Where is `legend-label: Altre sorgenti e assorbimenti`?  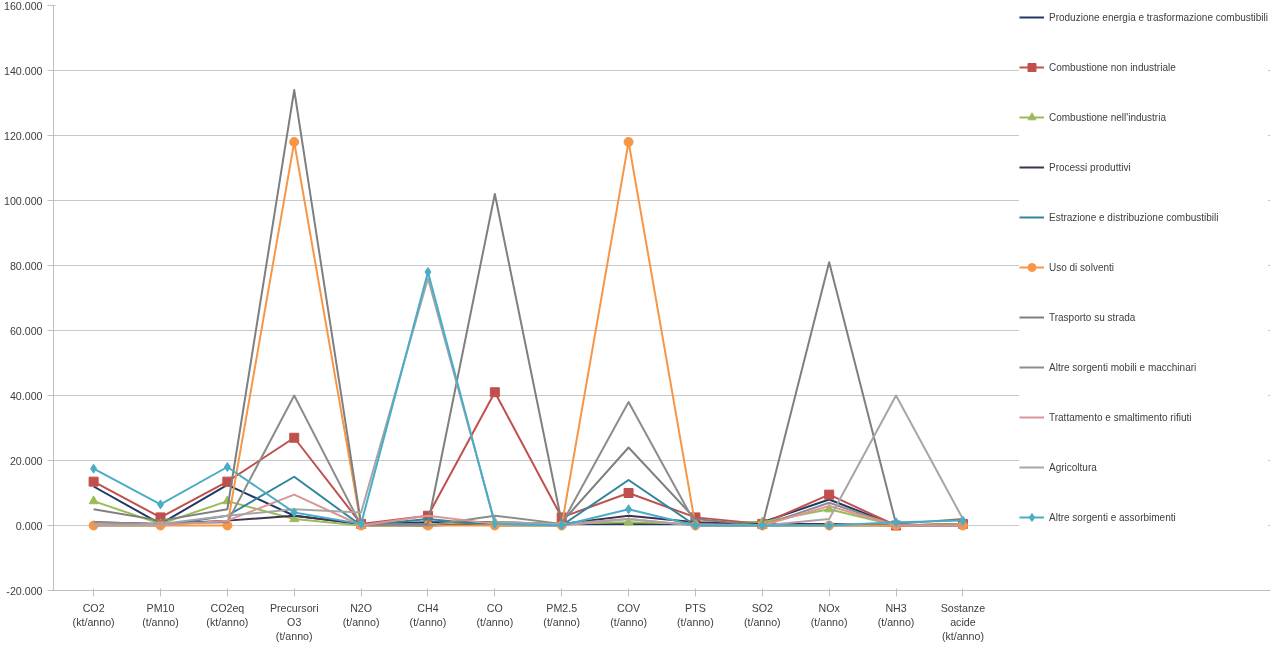 legend-label: Altre sorgenti e assorbimenti is located at coordinates (1112, 517).